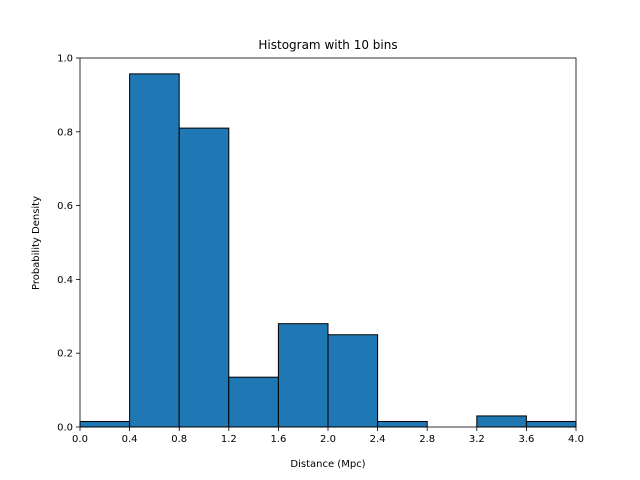  I want to click on x-tick-label: 2.0, so click(328, 439).